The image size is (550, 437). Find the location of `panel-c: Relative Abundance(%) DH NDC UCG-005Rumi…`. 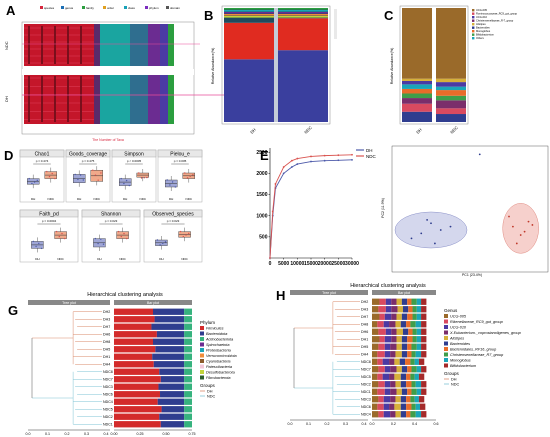

panel-c: Relative Abundance(%) DH NDC UCG-005Rumi… is located at coordinates (454, 70).